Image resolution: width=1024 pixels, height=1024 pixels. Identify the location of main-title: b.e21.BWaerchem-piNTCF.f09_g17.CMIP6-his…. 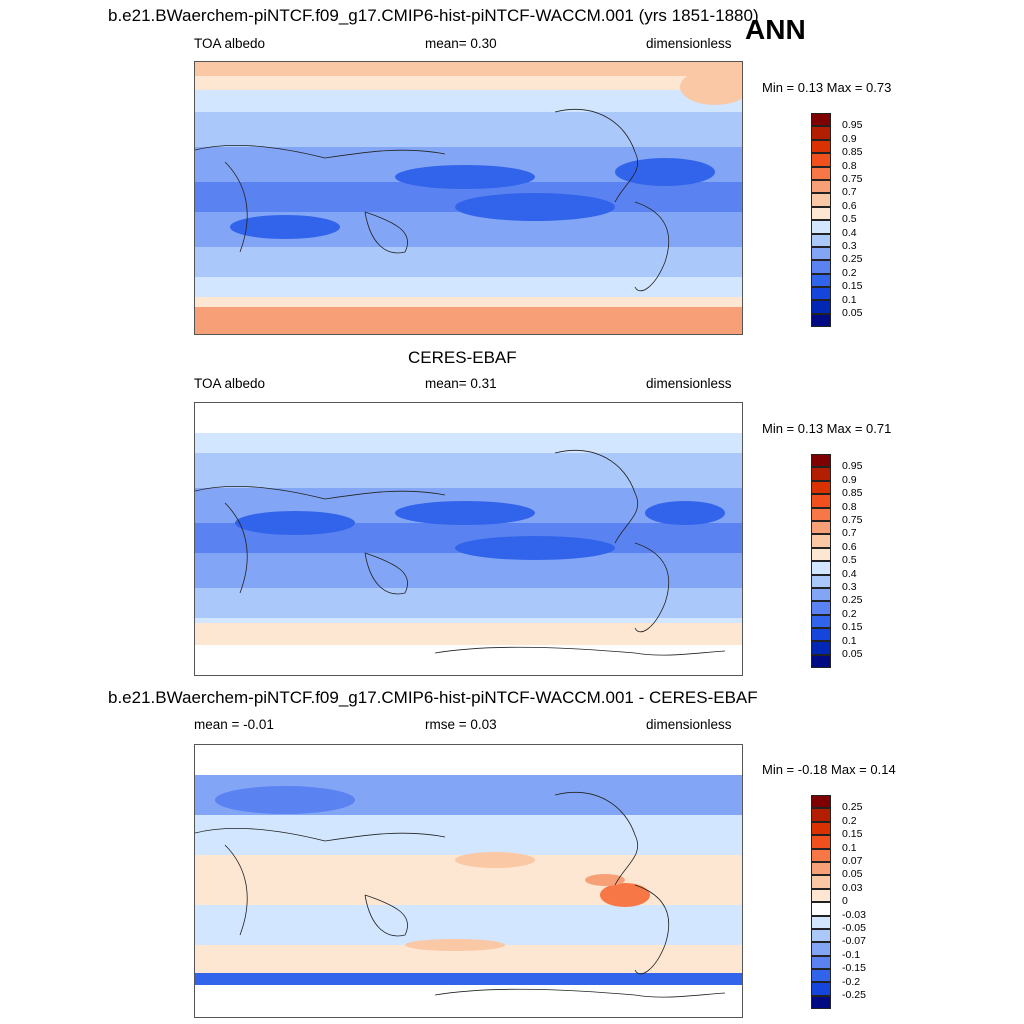
(433, 15).